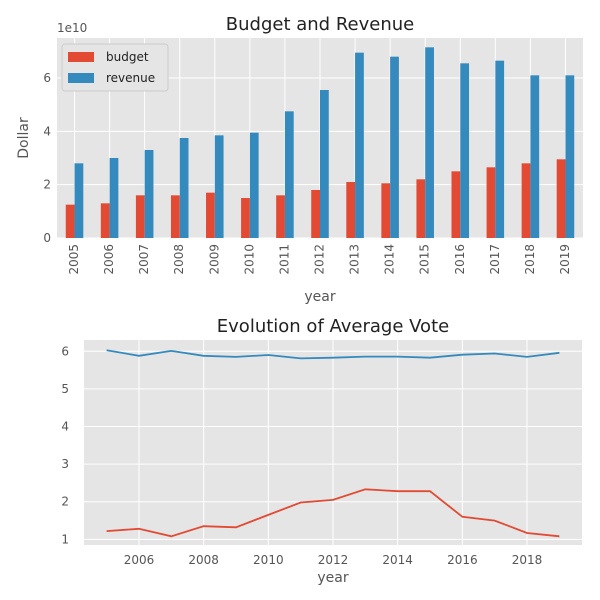  Describe the element at coordinates (284, 259) in the screenshot. I see `x-tick-label: 2011` at that location.